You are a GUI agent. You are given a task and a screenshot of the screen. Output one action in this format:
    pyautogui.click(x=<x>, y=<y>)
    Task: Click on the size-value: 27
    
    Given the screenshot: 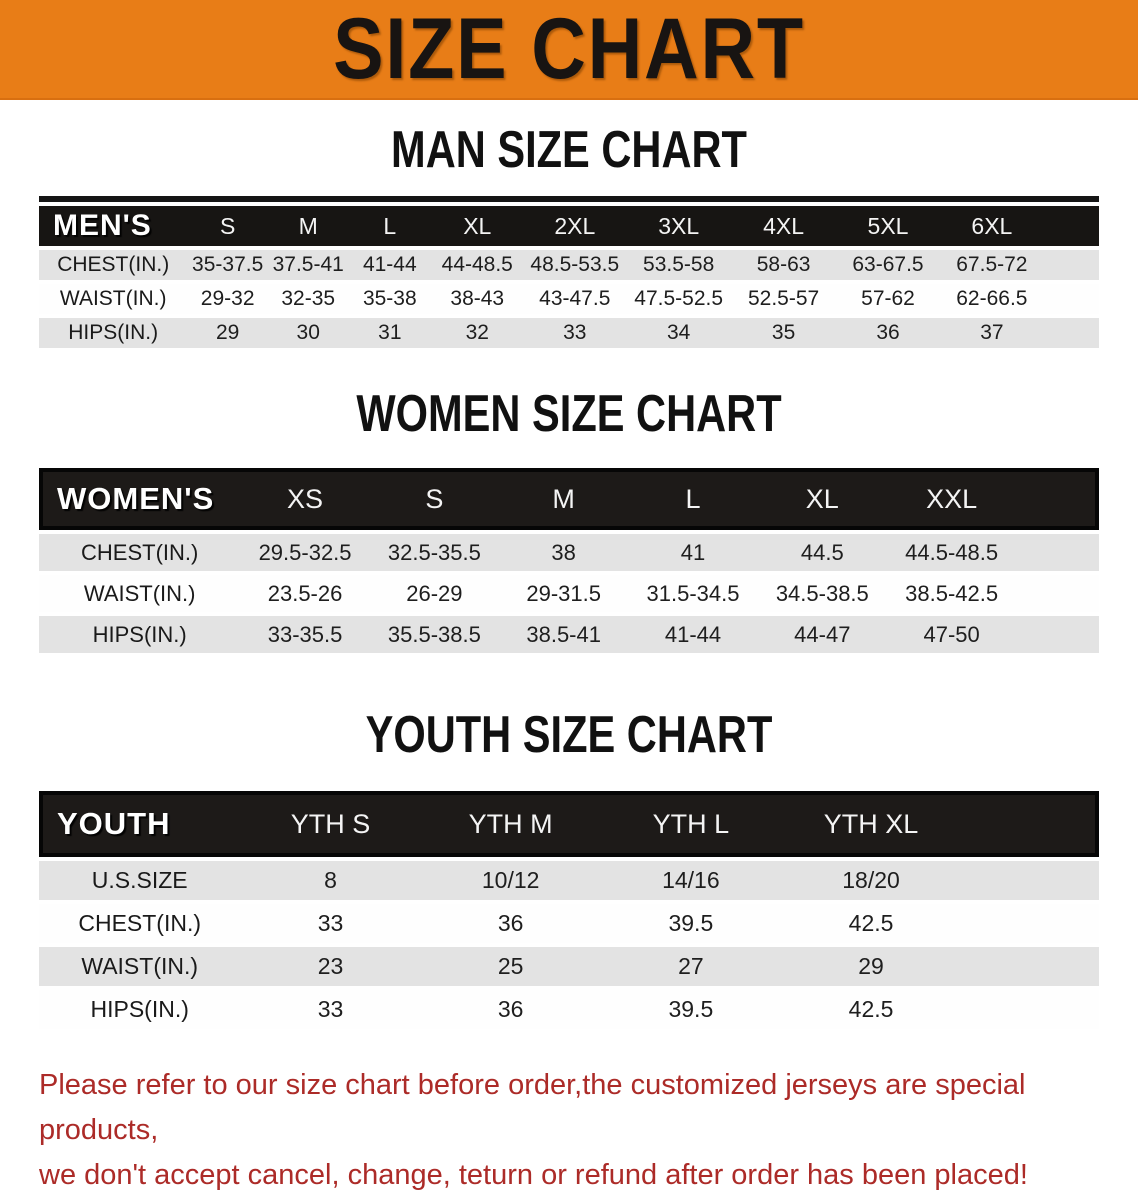 What is the action you would take?
    pyautogui.click(x=691, y=966)
    